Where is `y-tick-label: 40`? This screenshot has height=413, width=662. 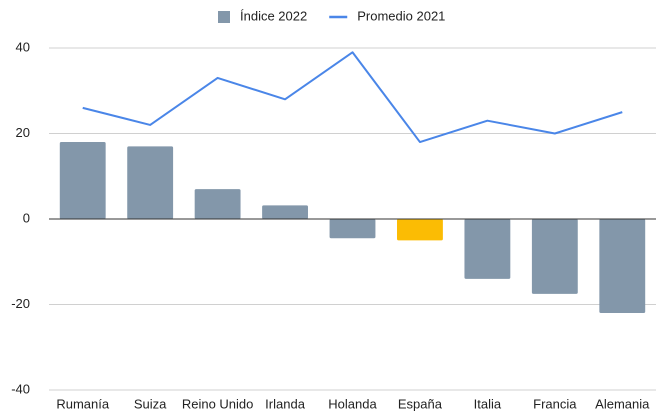
y-tick-label: 40 is located at coordinates (23, 46).